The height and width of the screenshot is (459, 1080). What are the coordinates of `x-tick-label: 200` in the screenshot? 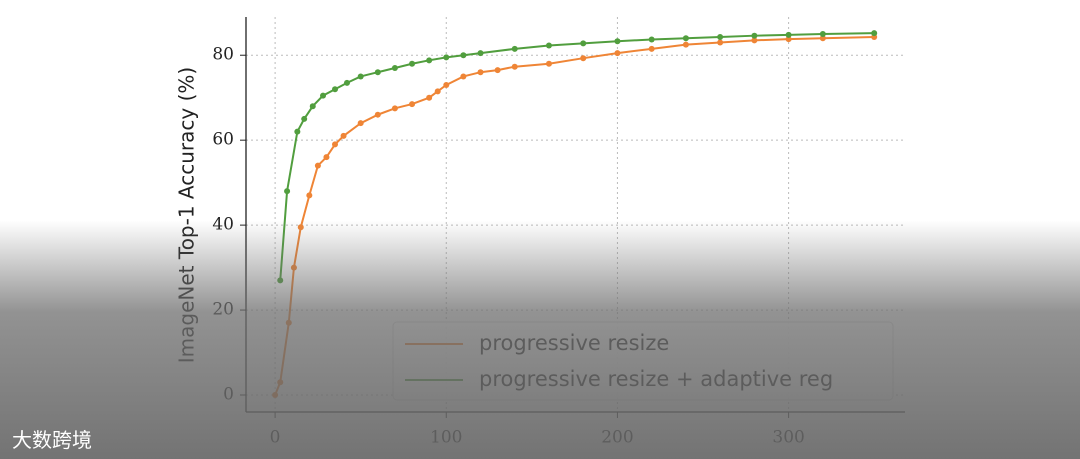 It's located at (617, 438).